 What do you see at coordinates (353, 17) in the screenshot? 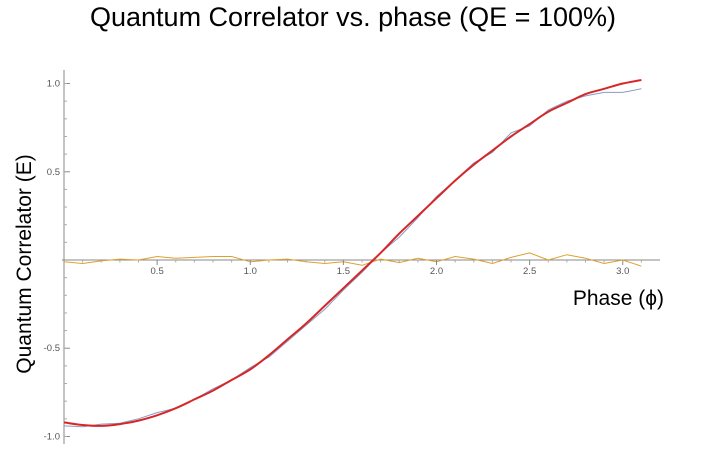
I see `chart-title: Quantum Correlator vs. phase (QE = 100%)` at bounding box center [353, 17].